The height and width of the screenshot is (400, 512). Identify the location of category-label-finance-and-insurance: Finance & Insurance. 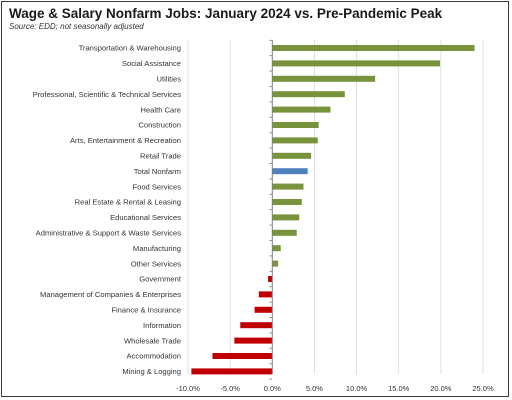
(146, 310).